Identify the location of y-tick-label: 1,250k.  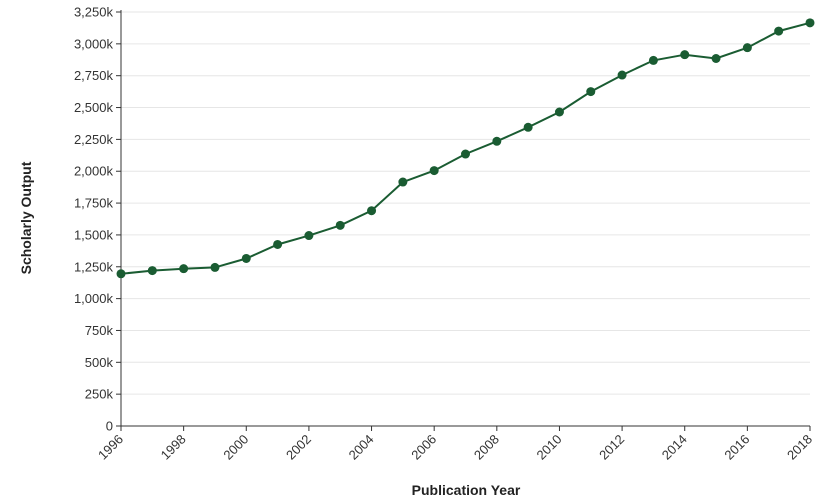
(94, 266).